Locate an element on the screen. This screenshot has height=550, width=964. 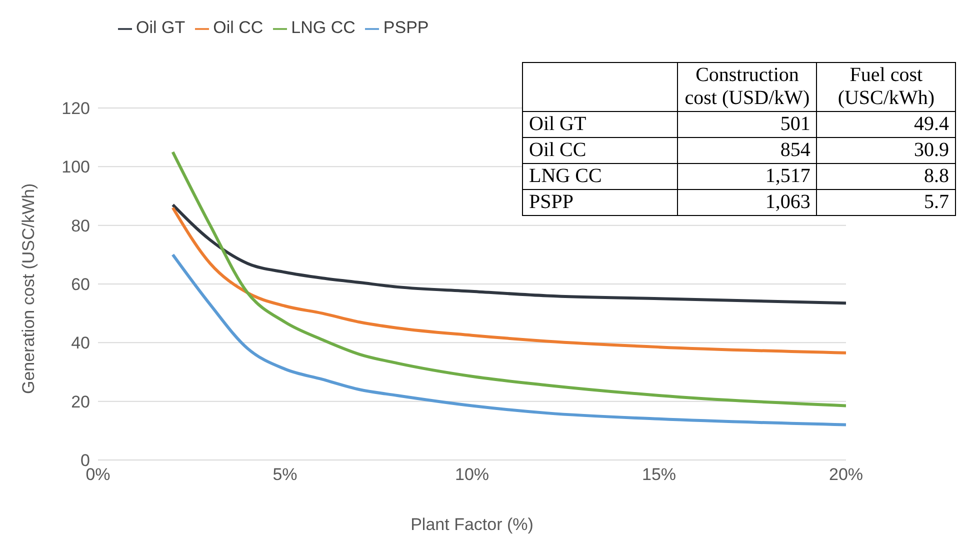
x-axis-title: Plant Factor (%) is located at coordinates (472, 524).